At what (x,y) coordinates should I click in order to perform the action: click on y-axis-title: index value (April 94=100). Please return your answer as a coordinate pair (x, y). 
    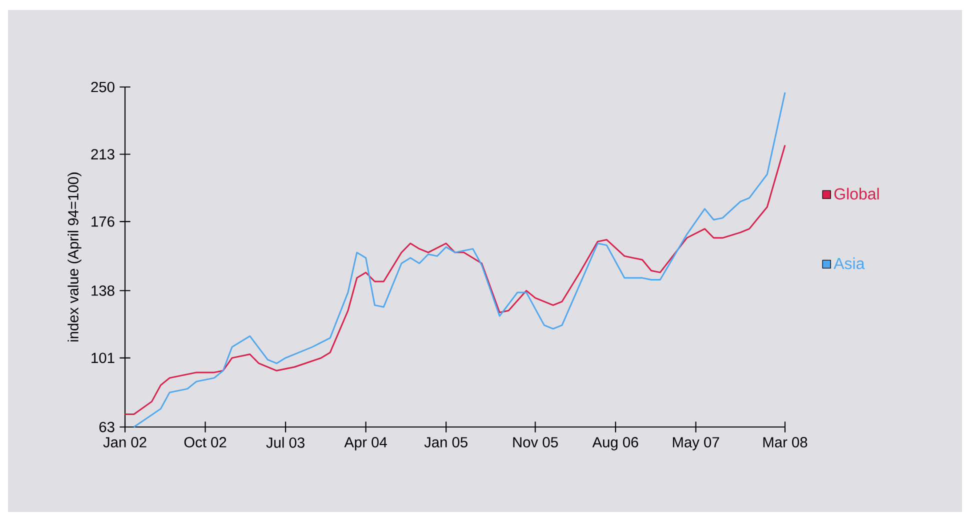
    Looking at the image, I should click on (75, 257).